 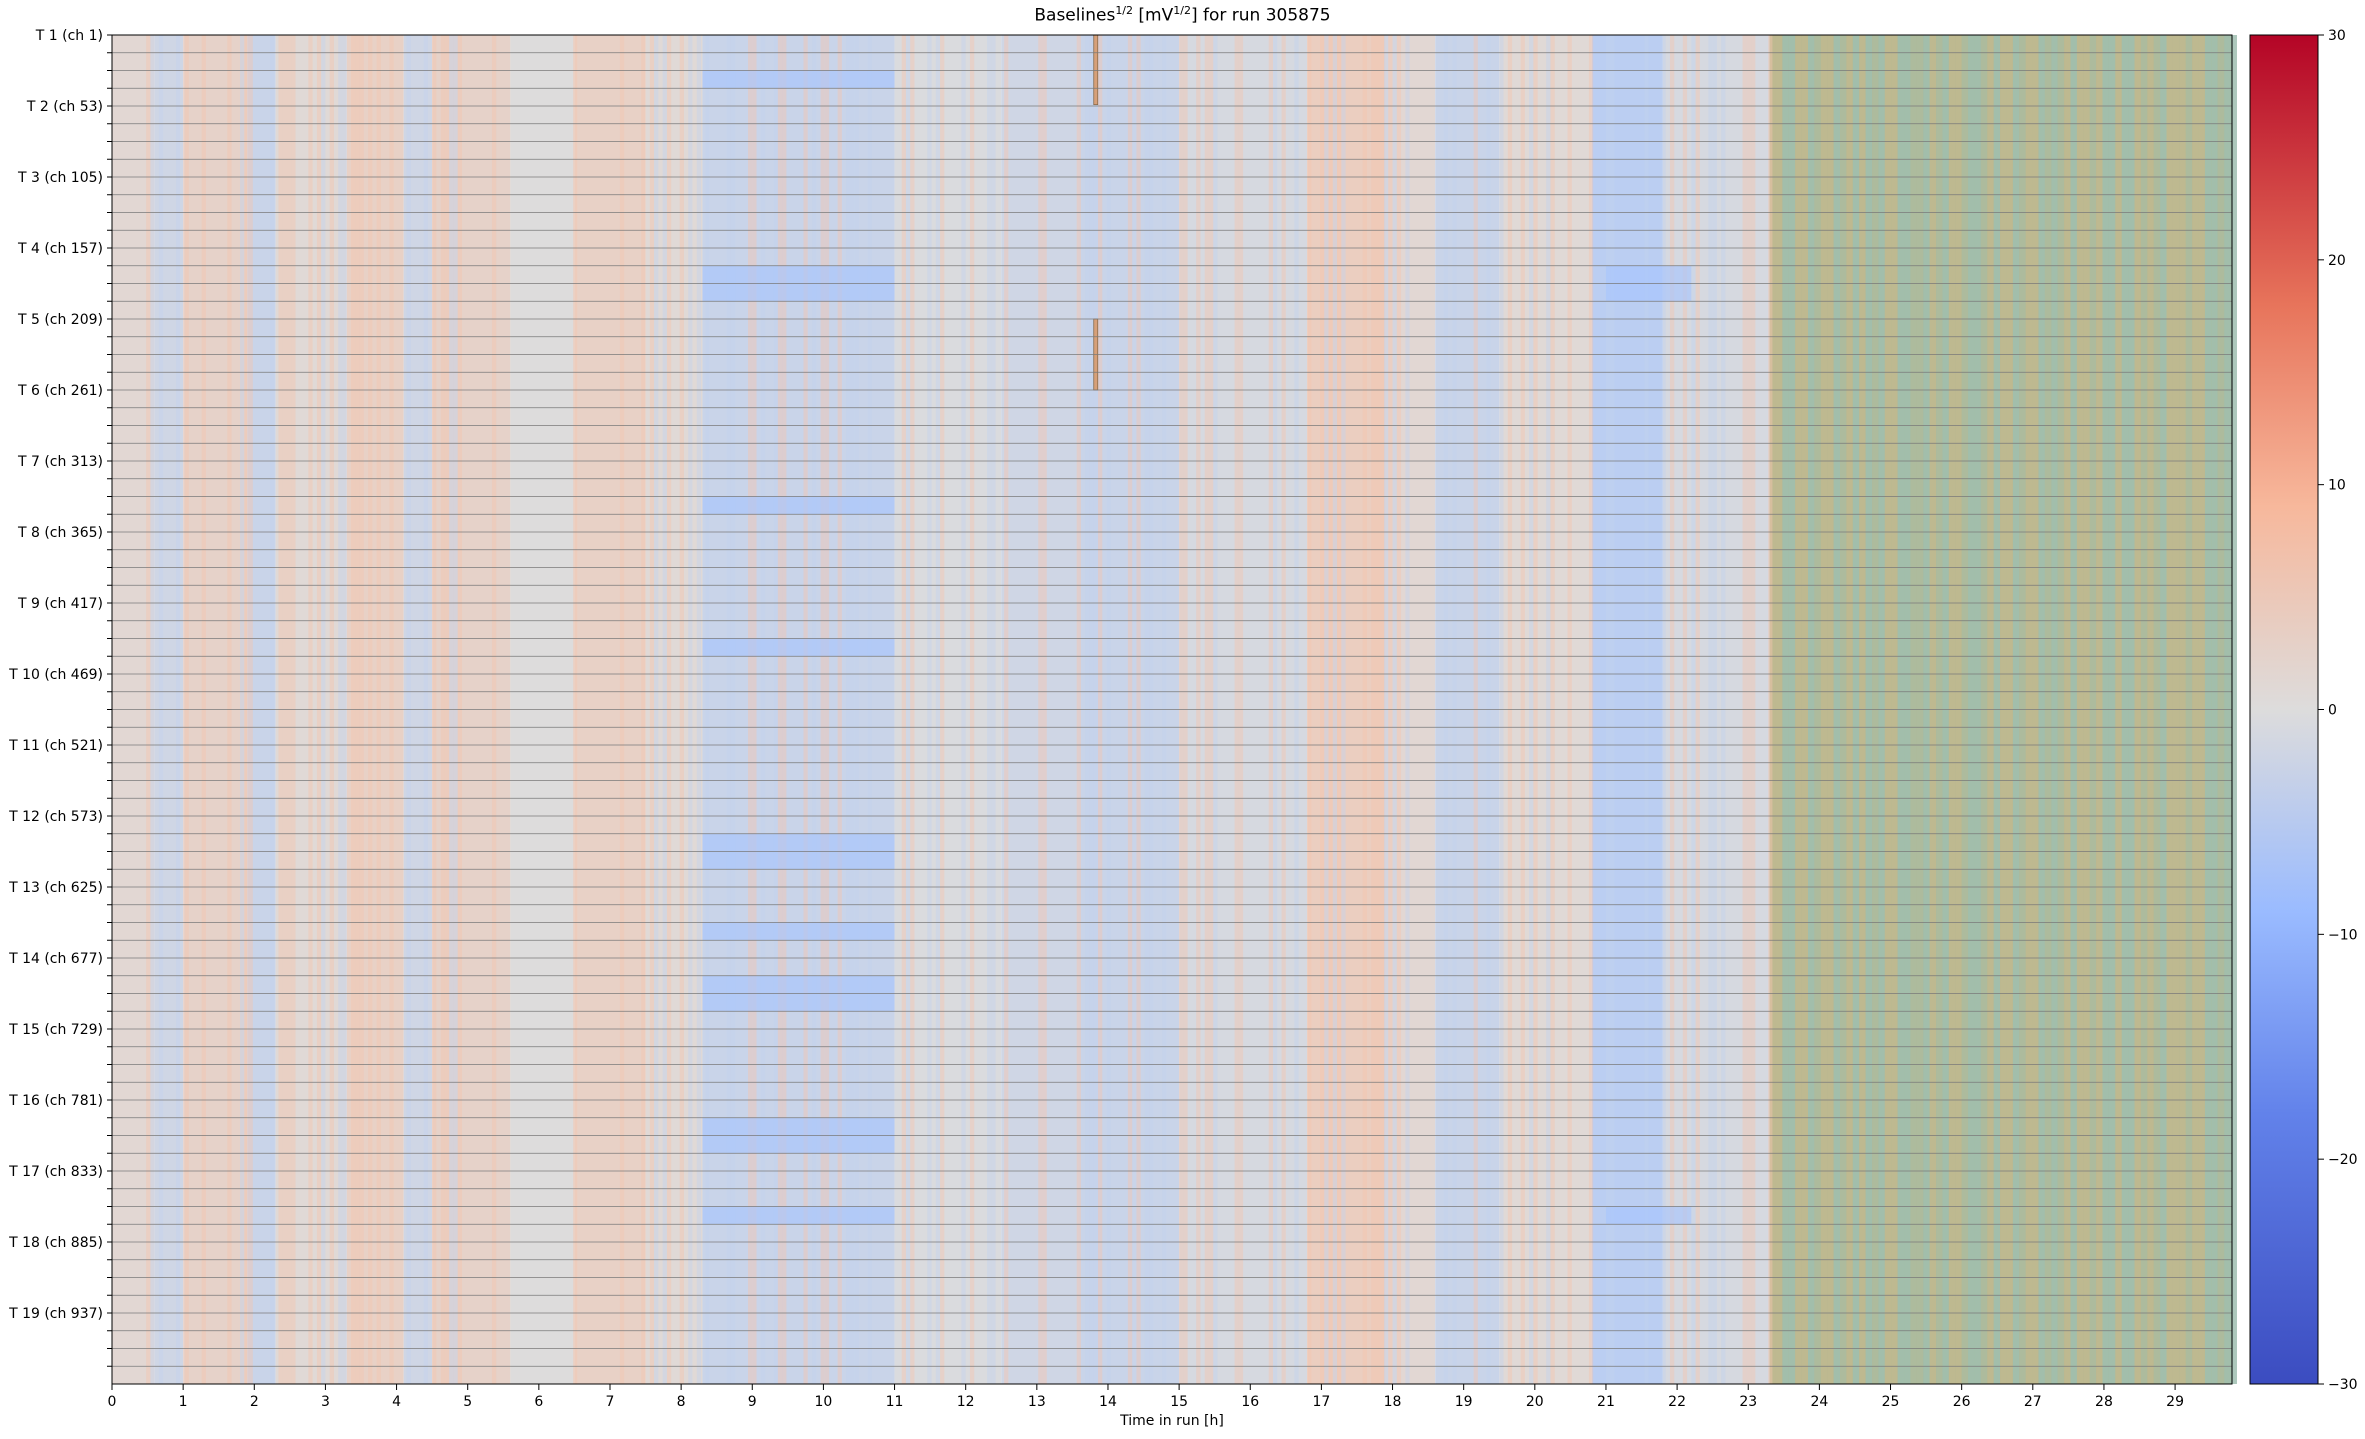 I want to click on y-tick-label: T 9 (ch 417), so click(x=60, y=604).